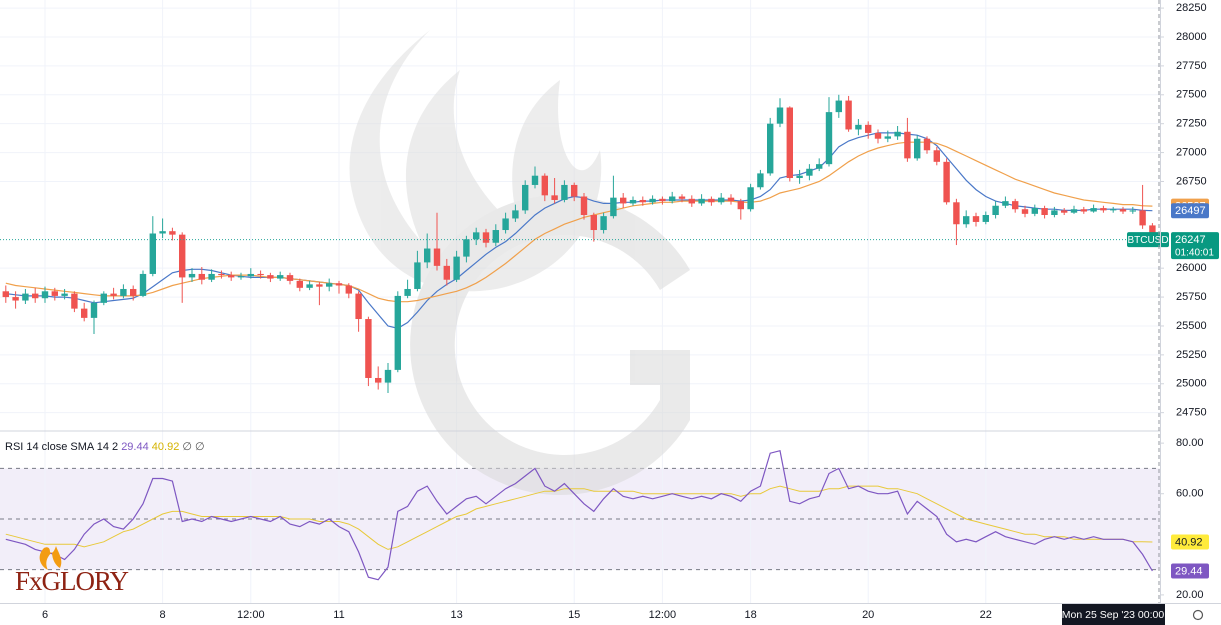 The height and width of the screenshot is (625, 1221). Describe the element at coordinates (1191, 124) in the screenshot. I see `y-tick-label: 27250` at that location.